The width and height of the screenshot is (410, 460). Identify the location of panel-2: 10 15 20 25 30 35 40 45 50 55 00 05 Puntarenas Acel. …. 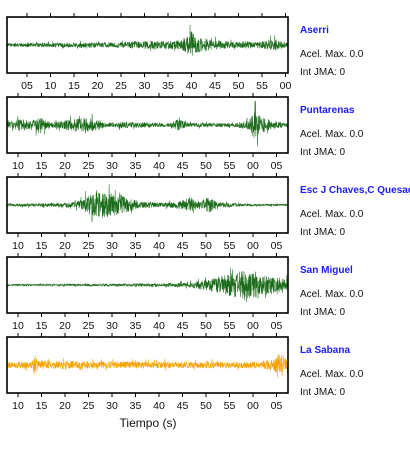
(185, 132).